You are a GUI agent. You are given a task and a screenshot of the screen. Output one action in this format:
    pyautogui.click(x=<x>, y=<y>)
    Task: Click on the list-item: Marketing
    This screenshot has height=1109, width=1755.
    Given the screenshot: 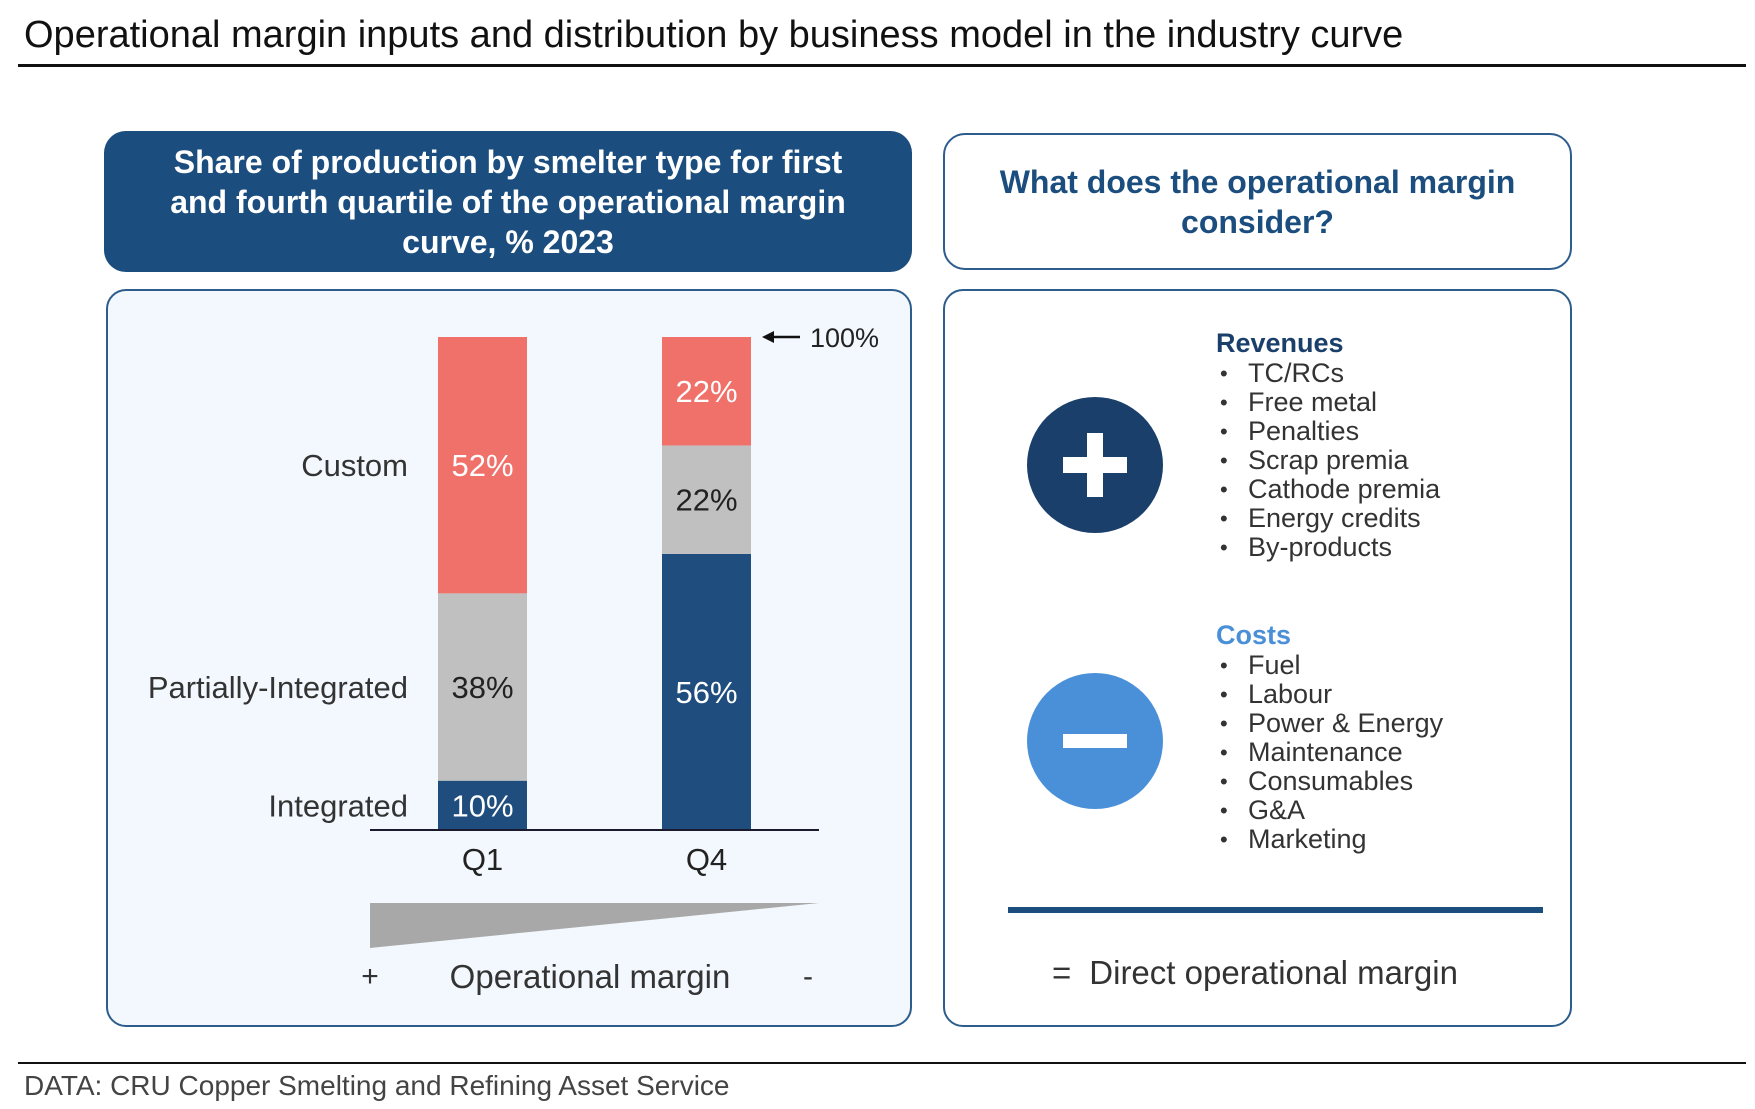 What is the action you would take?
    pyautogui.click(x=1329, y=840)
    